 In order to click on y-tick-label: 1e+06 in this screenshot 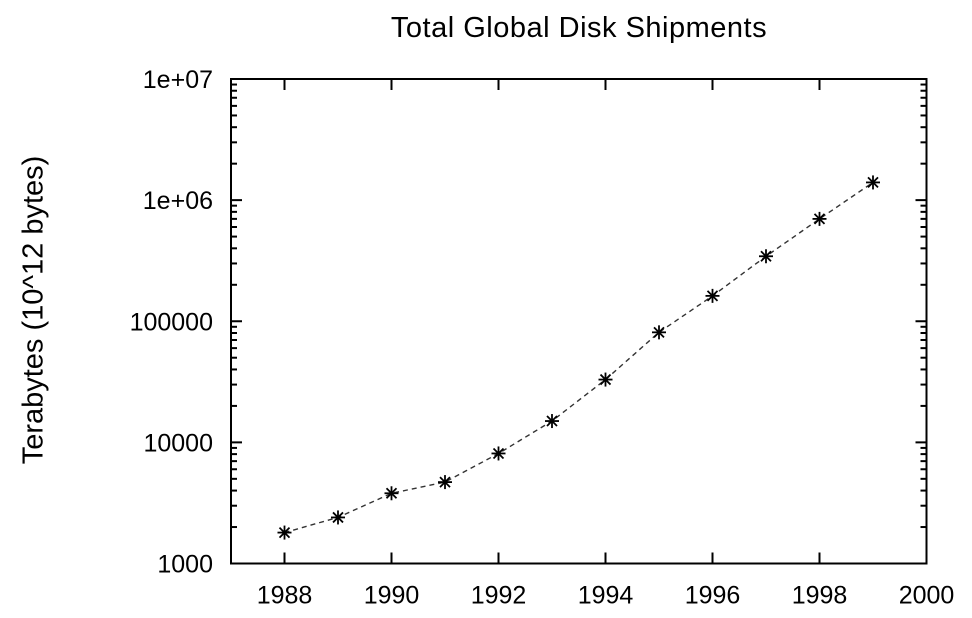, I will do `click(178, 201)`.